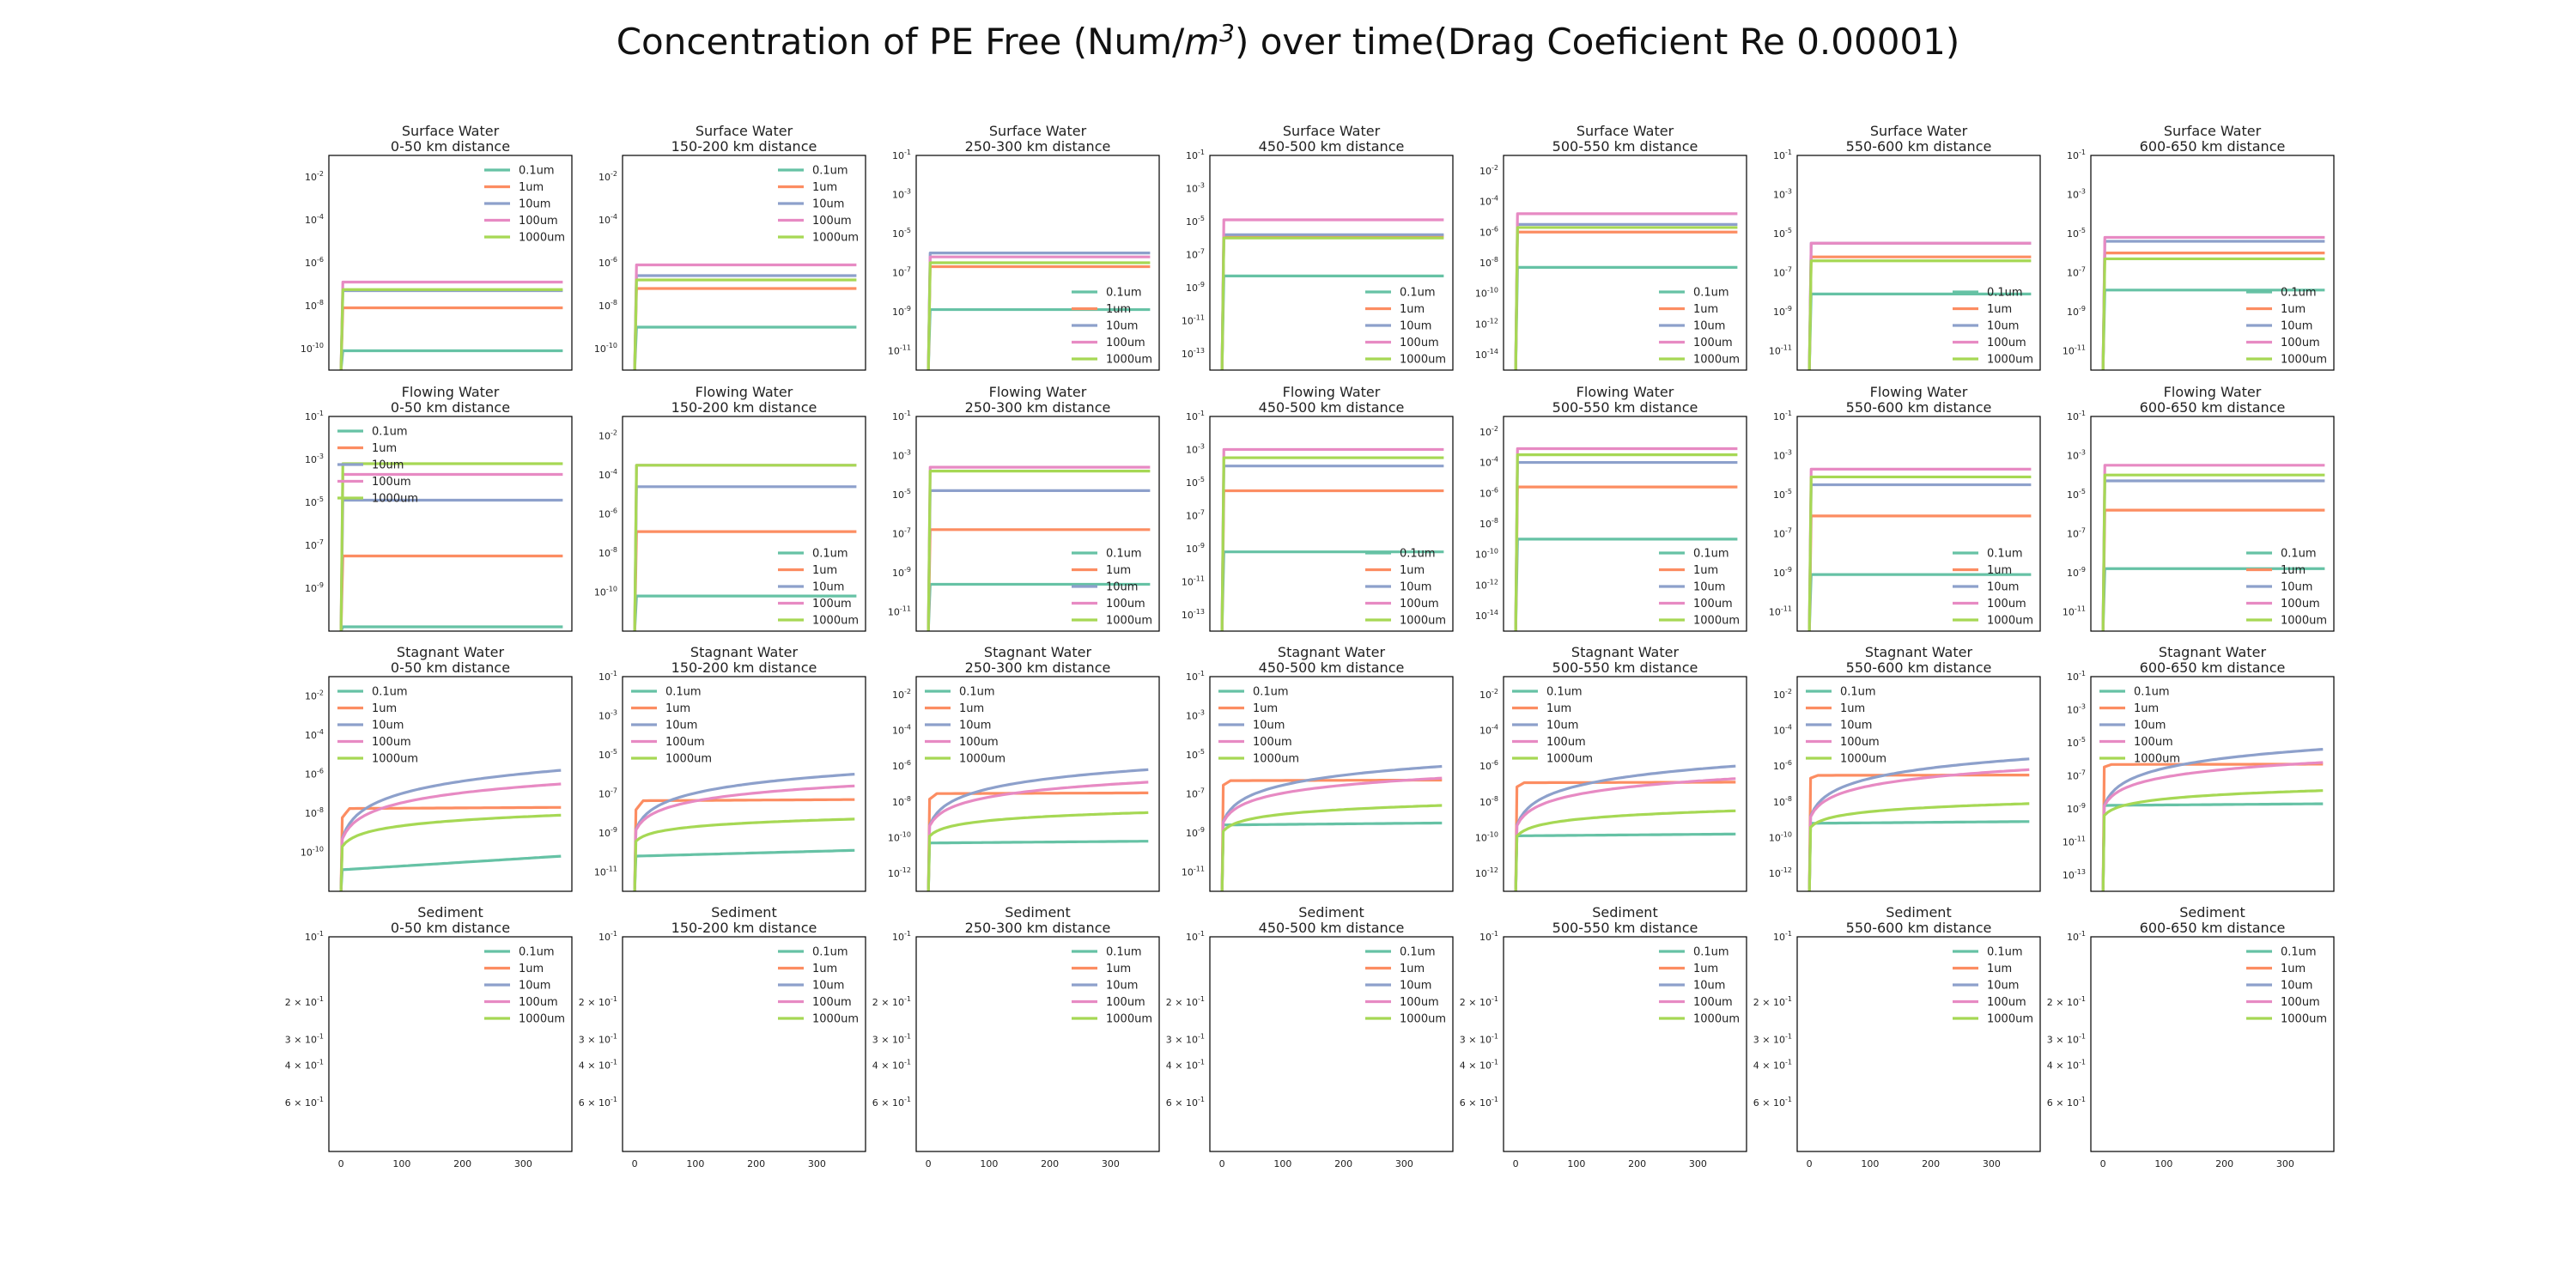 The width and height of the screenshot is (2576, 1288). What do you see at coordinates (1486, 355) in the screenshot?
I see `y-tick-label: 10⁻¹⁴` at bounding box center [1486, 355].